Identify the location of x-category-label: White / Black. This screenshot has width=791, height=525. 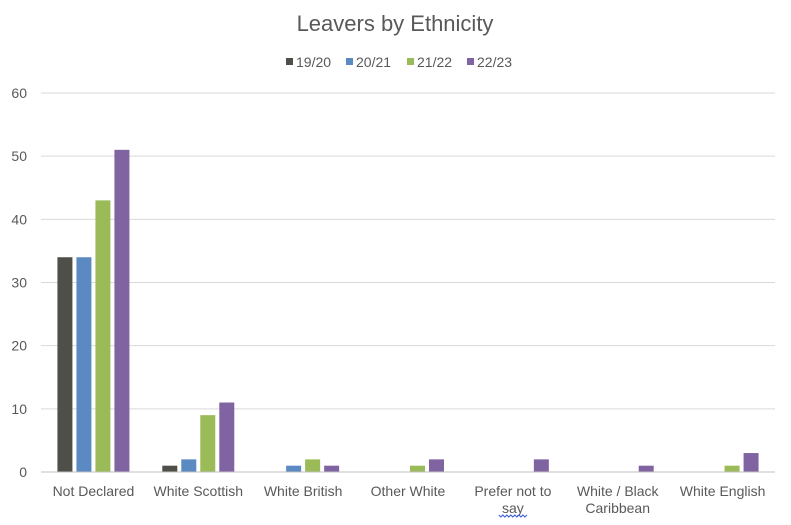
(618, 491).